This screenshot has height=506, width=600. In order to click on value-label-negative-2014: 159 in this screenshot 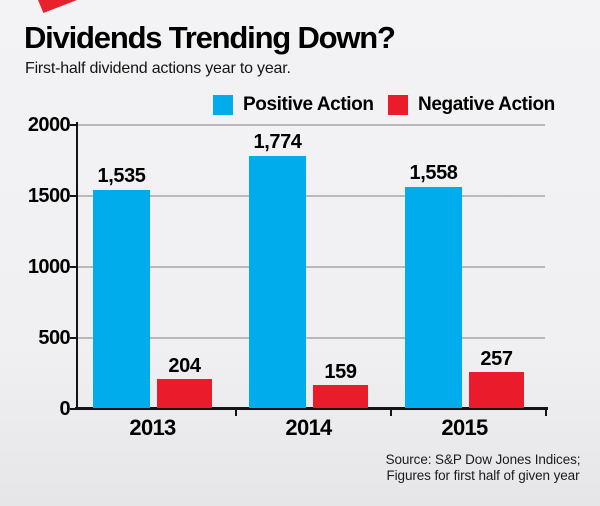, I will do `click(340, 372)`.